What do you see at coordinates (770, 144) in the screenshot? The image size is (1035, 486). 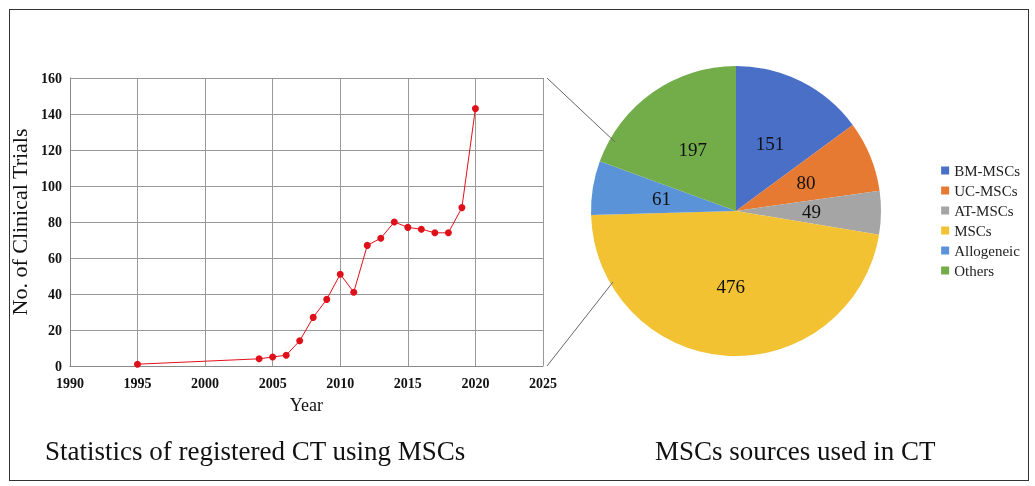 I see `data-label: 151` at bounding box center [770, 144].